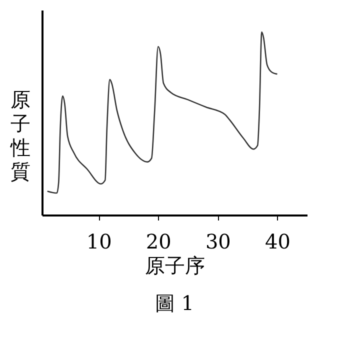 Image resolution: width=339 pixels, height=352 pixels. I want to click on x-tick-label: 30, so click(218, 242).